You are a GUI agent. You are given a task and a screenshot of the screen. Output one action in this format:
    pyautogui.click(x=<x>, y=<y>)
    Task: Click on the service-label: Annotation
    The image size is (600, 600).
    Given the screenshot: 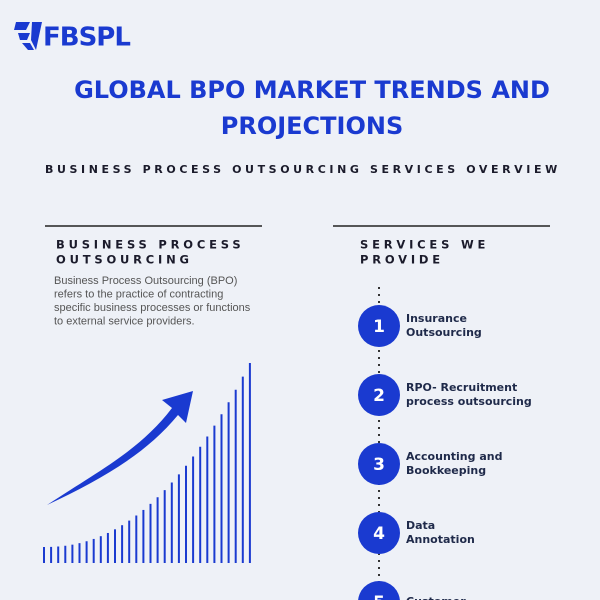 What is the action you would take?
    pyautogui.click(x=440, y=539)
    